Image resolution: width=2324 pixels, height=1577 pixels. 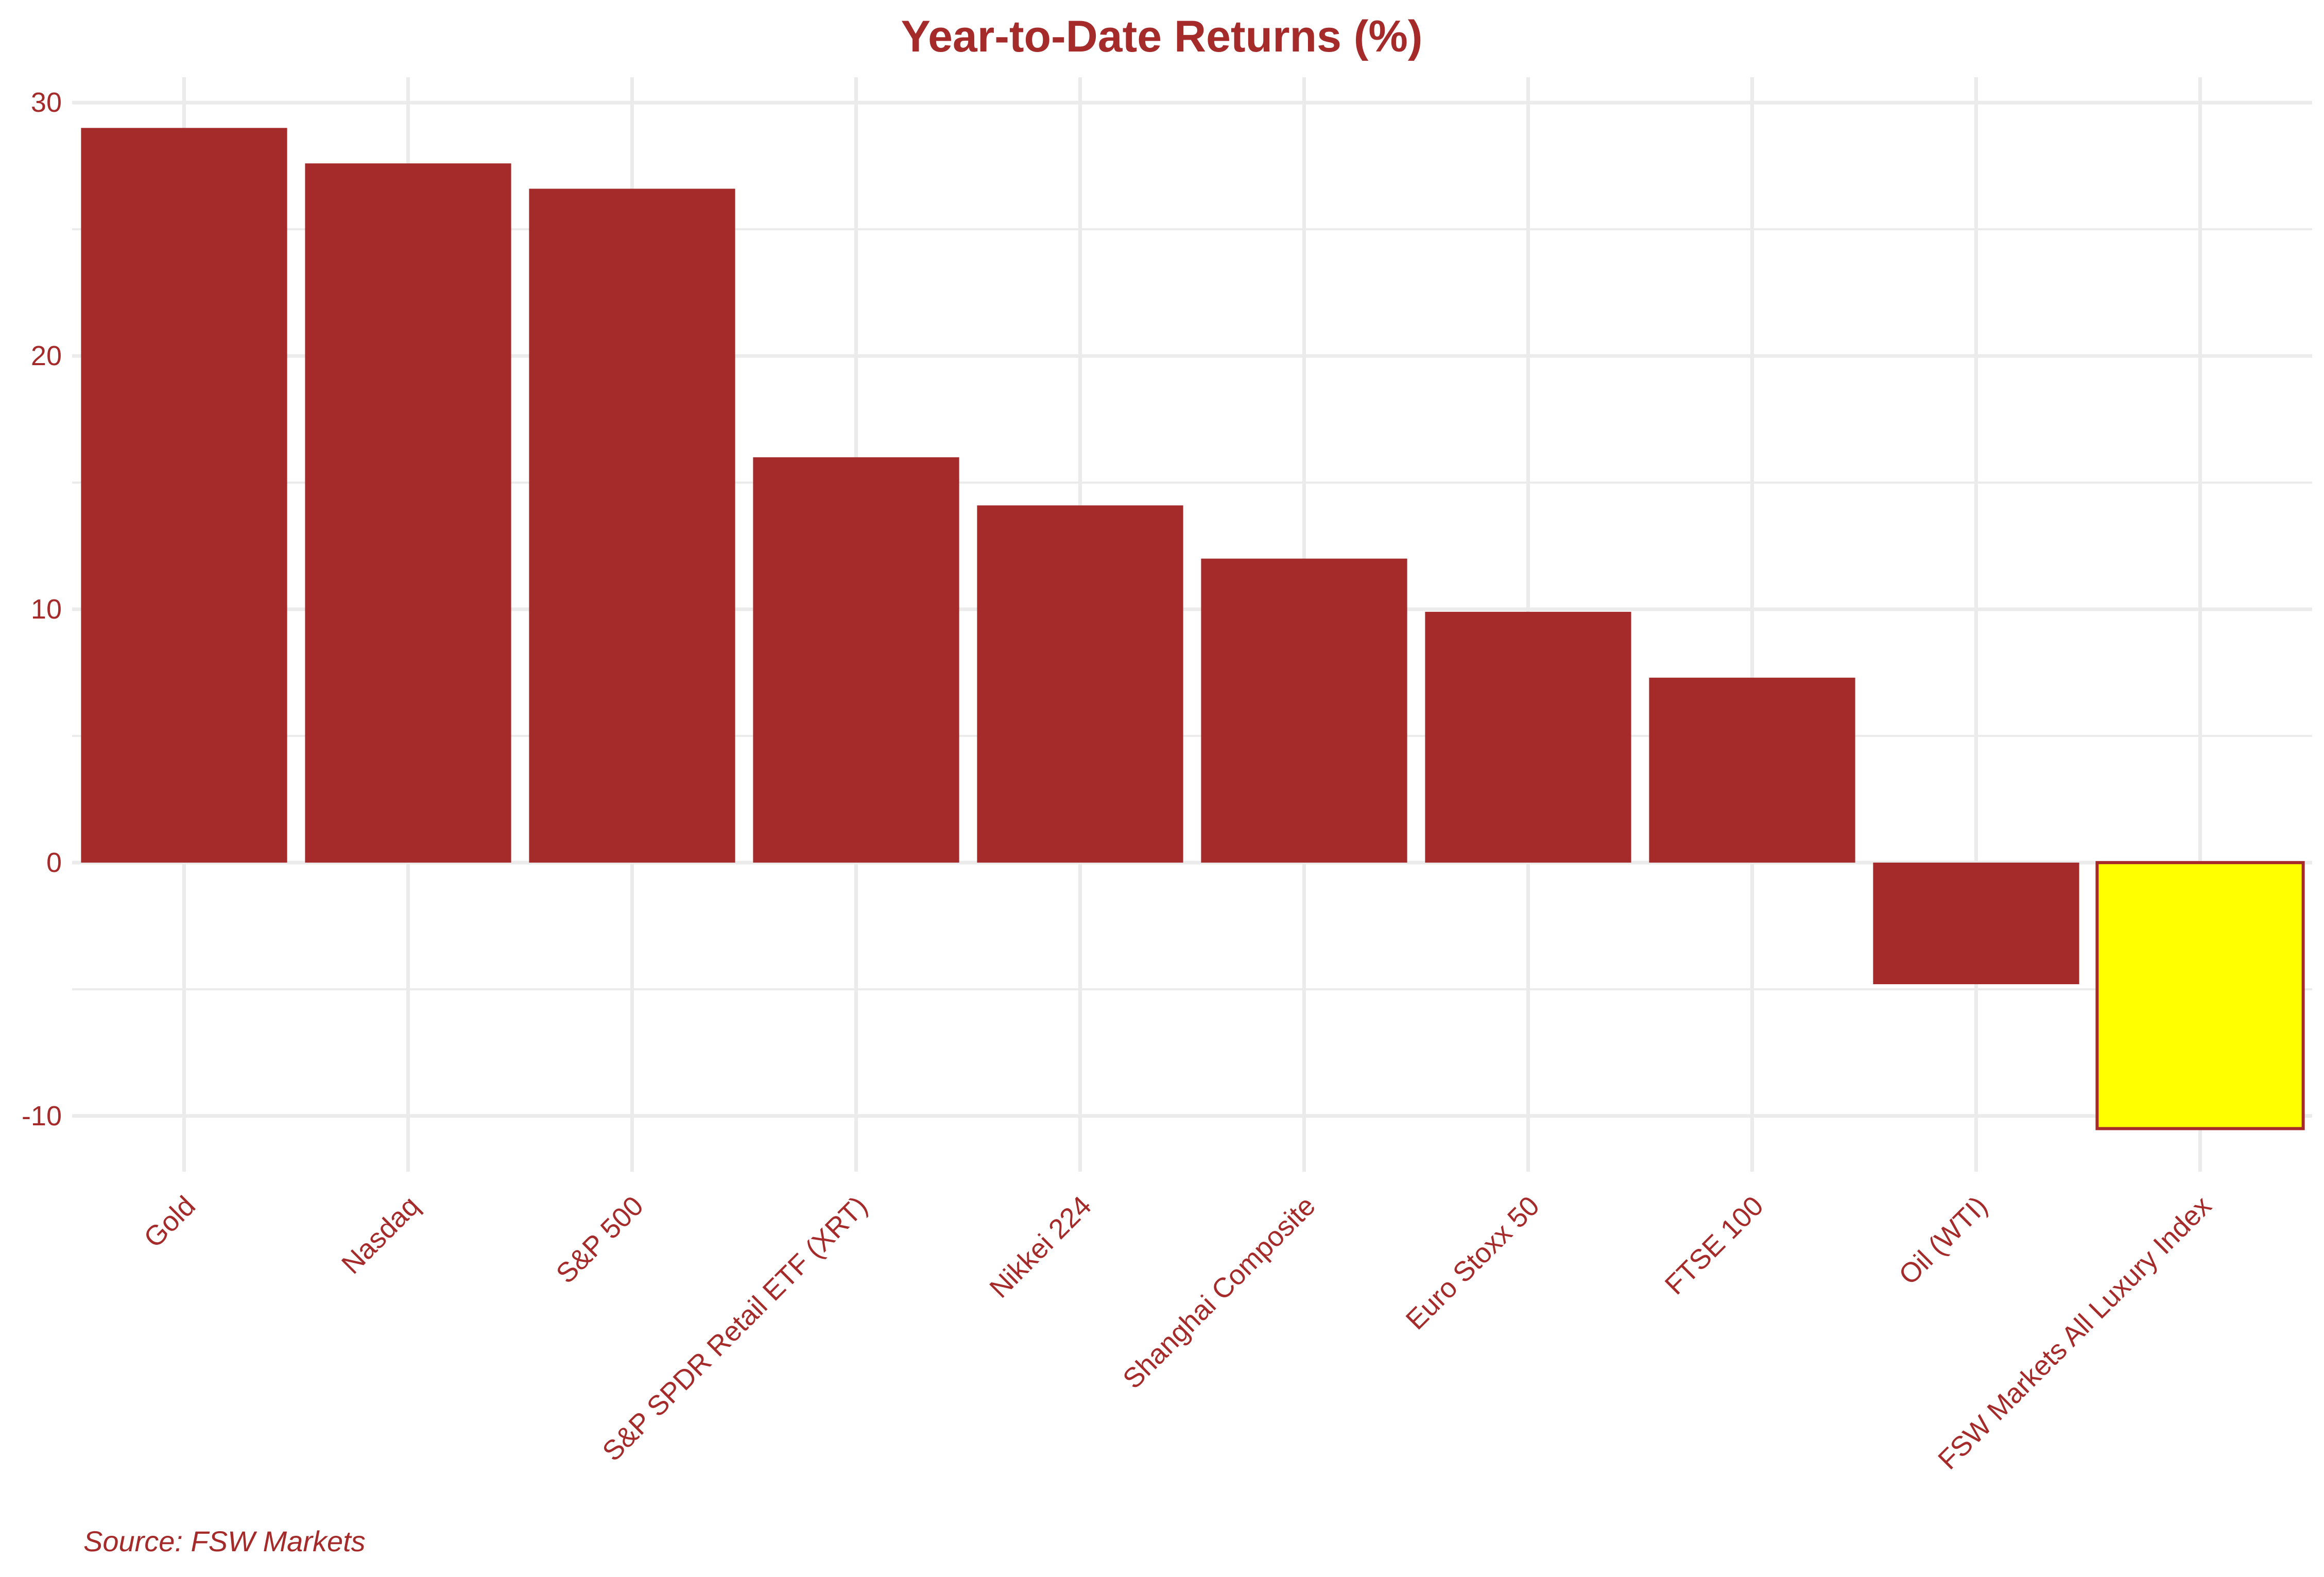 I want to click on chart-title: Year-to-Date Returns (%), so click(x=1161, y=36).